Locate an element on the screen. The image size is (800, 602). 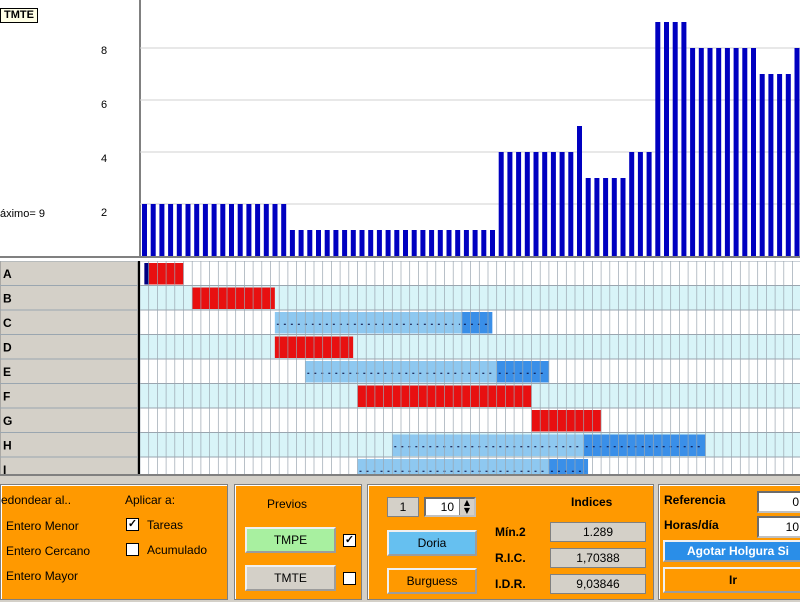
option-entero-menor: Entero Menor is located at coordinates (42, 526).